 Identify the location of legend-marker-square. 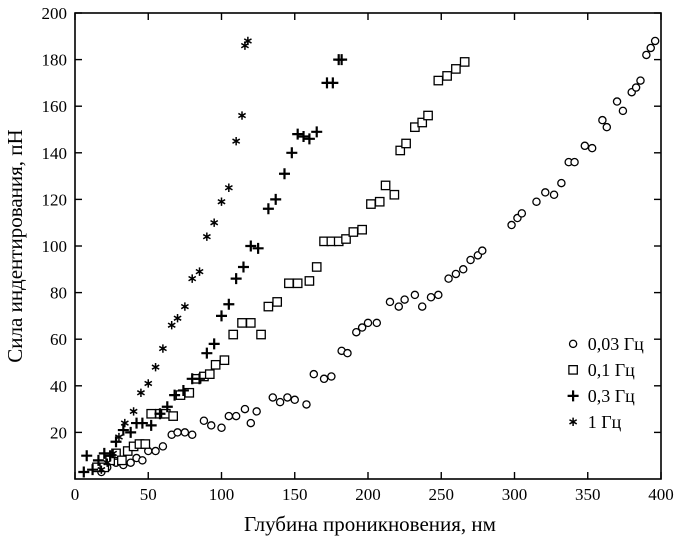
(573, 370).